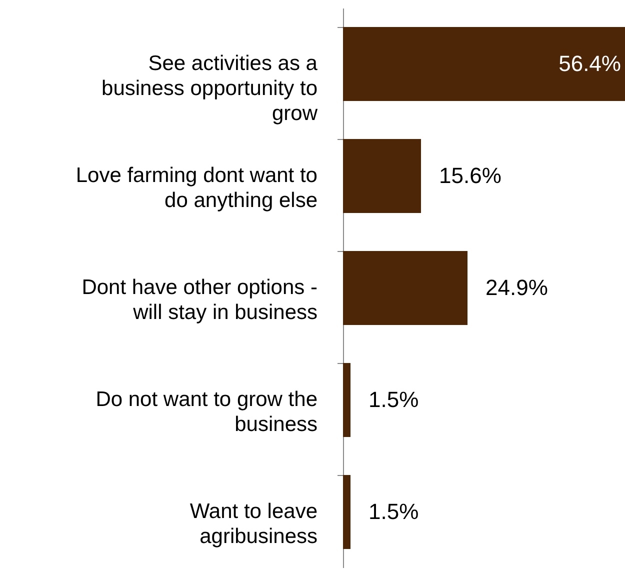 The image size is (625, 569). I want to click on data-label: 56.4%, so click(589, 63).